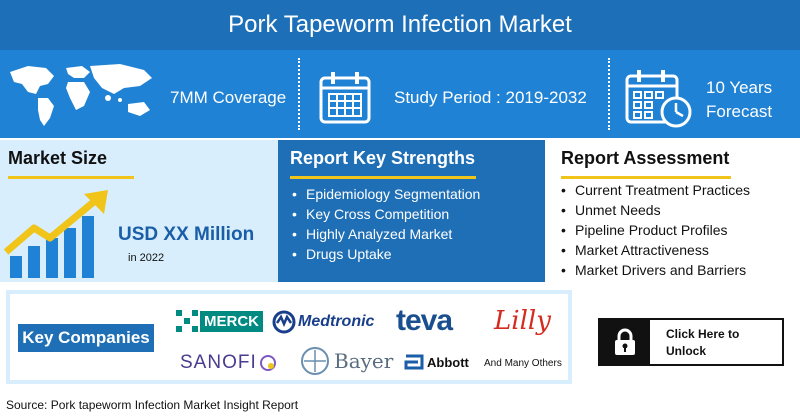  I want to click on key-companies-label: Key Companies, so click(86, 338).